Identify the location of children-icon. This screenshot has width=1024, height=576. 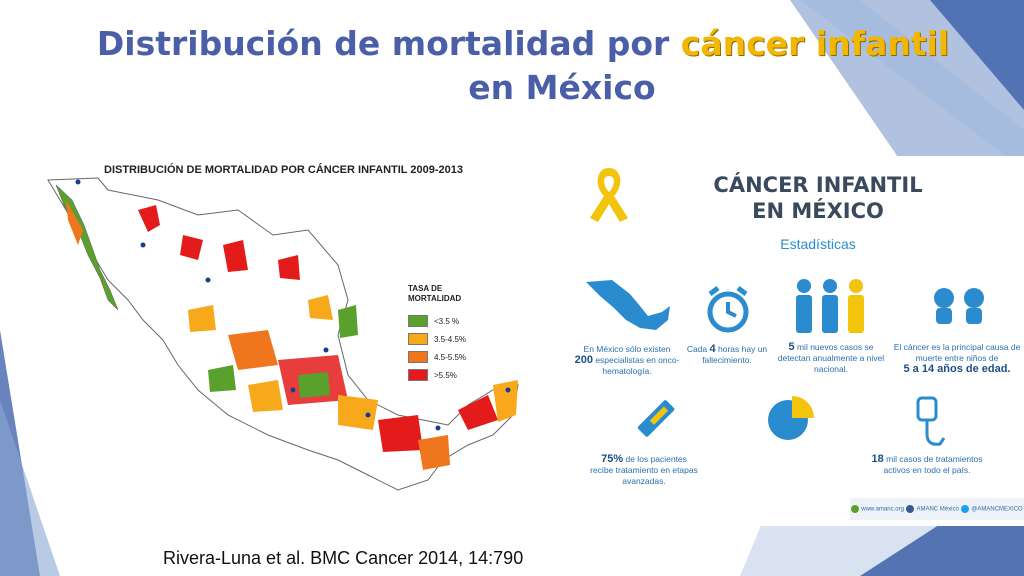
(959, 306).